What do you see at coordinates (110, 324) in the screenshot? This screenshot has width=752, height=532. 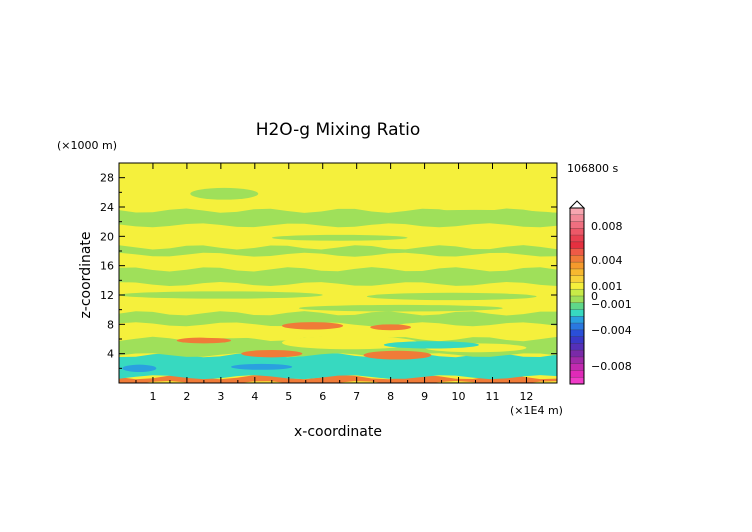 I see `y-tick-label: 8` at bounding box center [110, 324].